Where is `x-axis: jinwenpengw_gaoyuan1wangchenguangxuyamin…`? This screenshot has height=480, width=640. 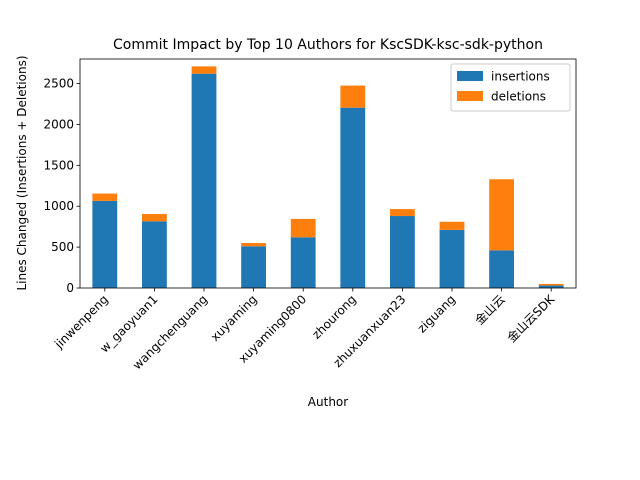
x-axis: jinwenpengw_gaoyuan1wangchenguangxuyamin… is located at coordinates (304, 330).